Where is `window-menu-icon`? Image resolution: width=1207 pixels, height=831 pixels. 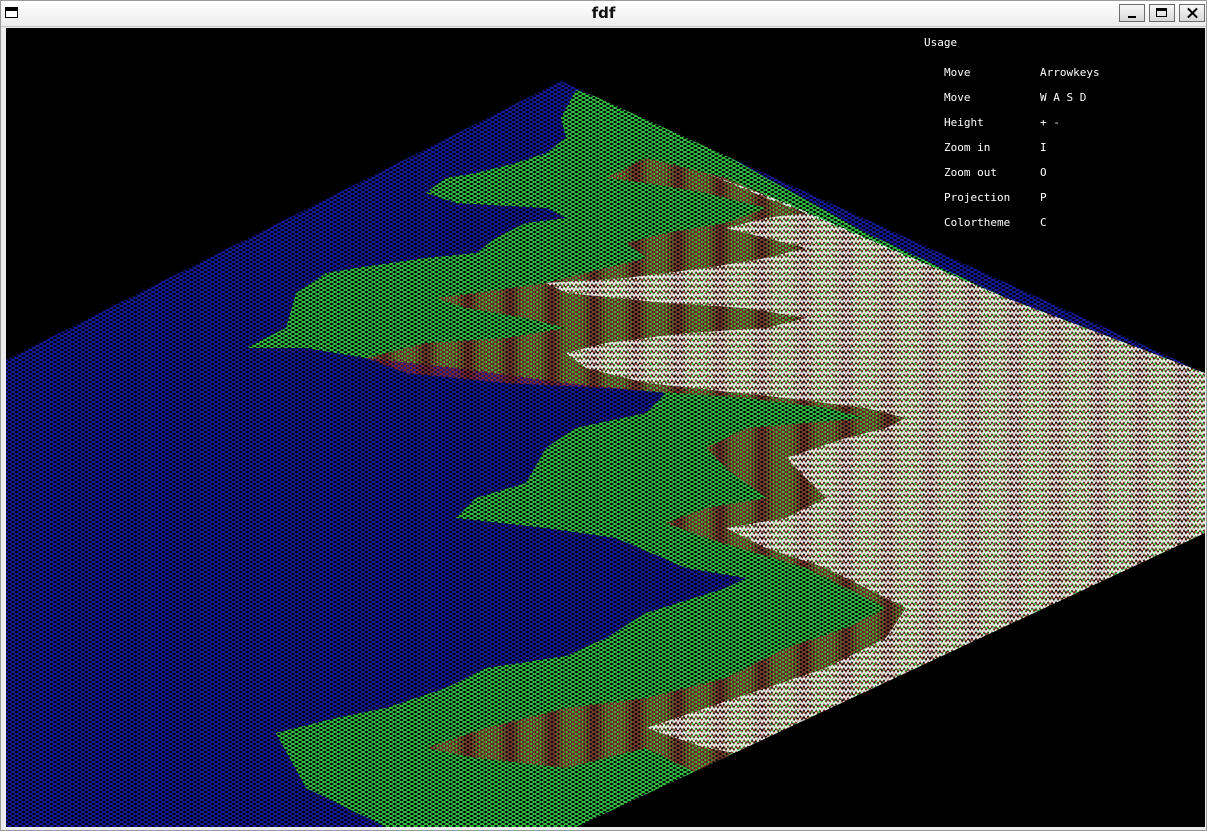 window-menu-icon is located at coordinates (11, 12).